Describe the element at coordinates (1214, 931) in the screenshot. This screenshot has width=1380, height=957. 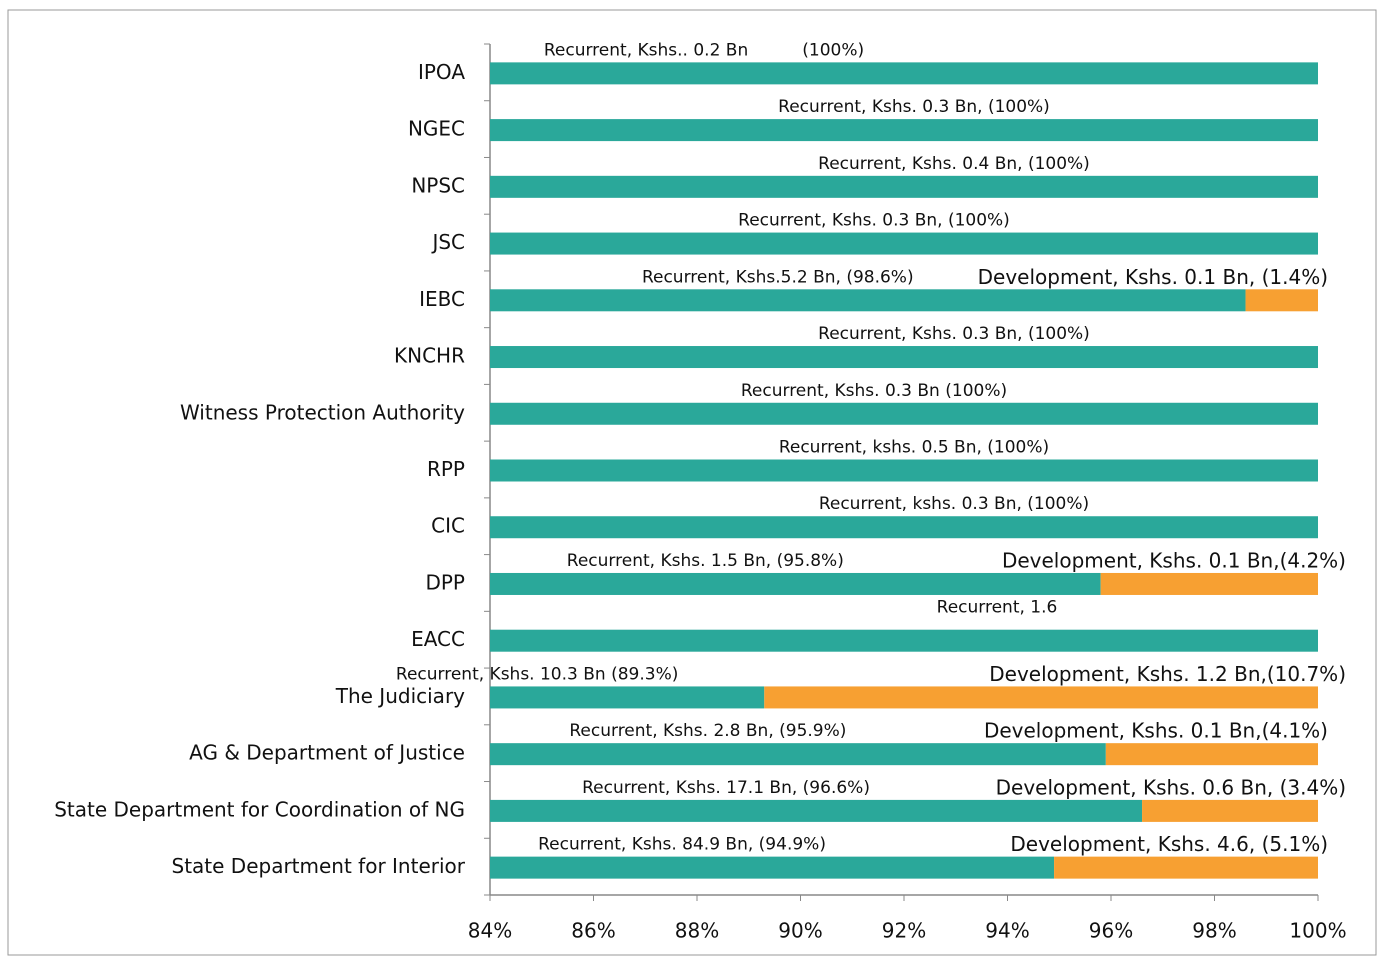
I see `x-tick-label: 98%` at that location.